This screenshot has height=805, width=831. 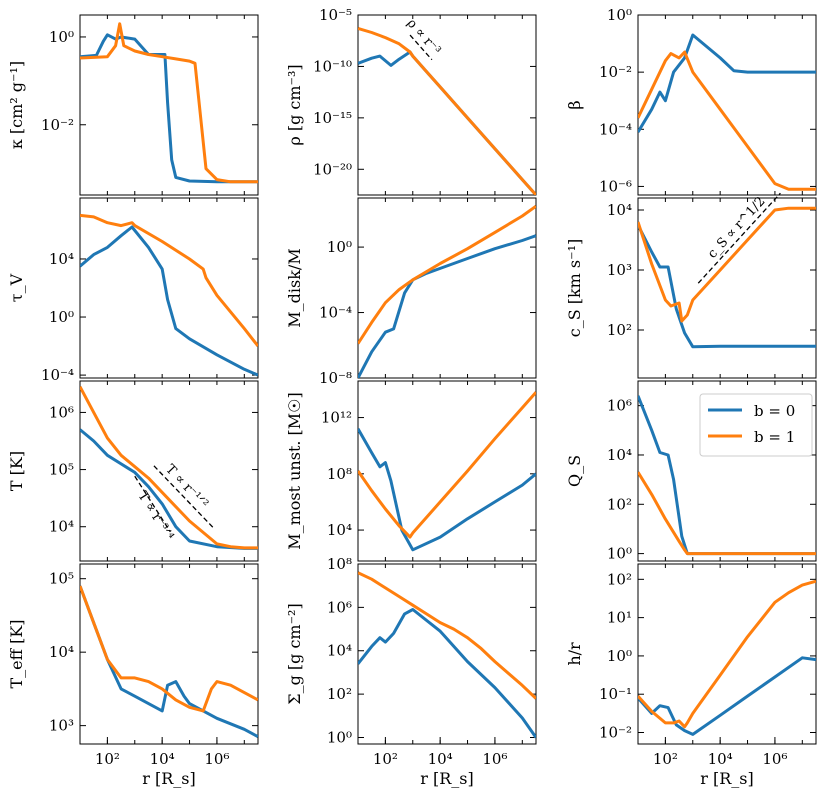 I want to click on legend-label-b1: b = 1, so click(x=774, y=437).